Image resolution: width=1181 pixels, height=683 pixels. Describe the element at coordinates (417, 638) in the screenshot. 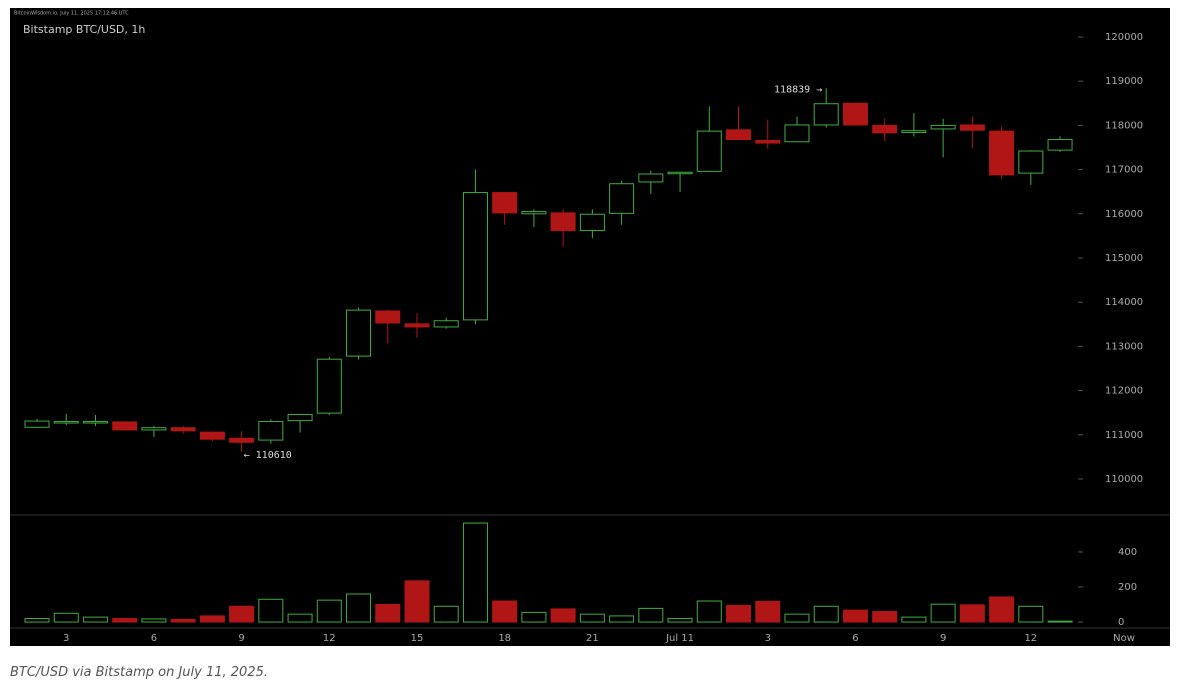

I see `x-tick-label: 15` at that location.